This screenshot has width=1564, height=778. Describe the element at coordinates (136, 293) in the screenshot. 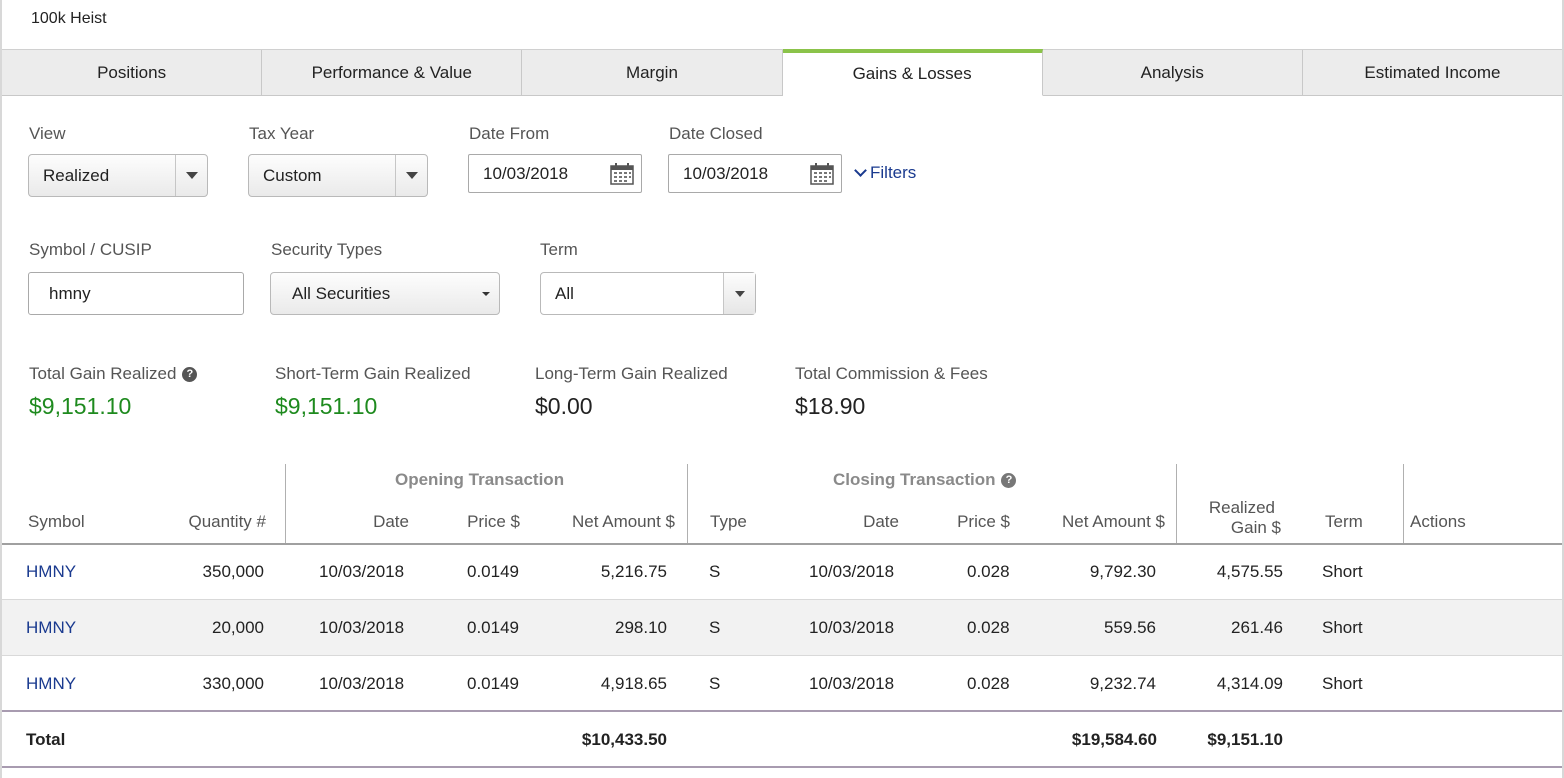

I see `symbol-input: hmny` at that location.